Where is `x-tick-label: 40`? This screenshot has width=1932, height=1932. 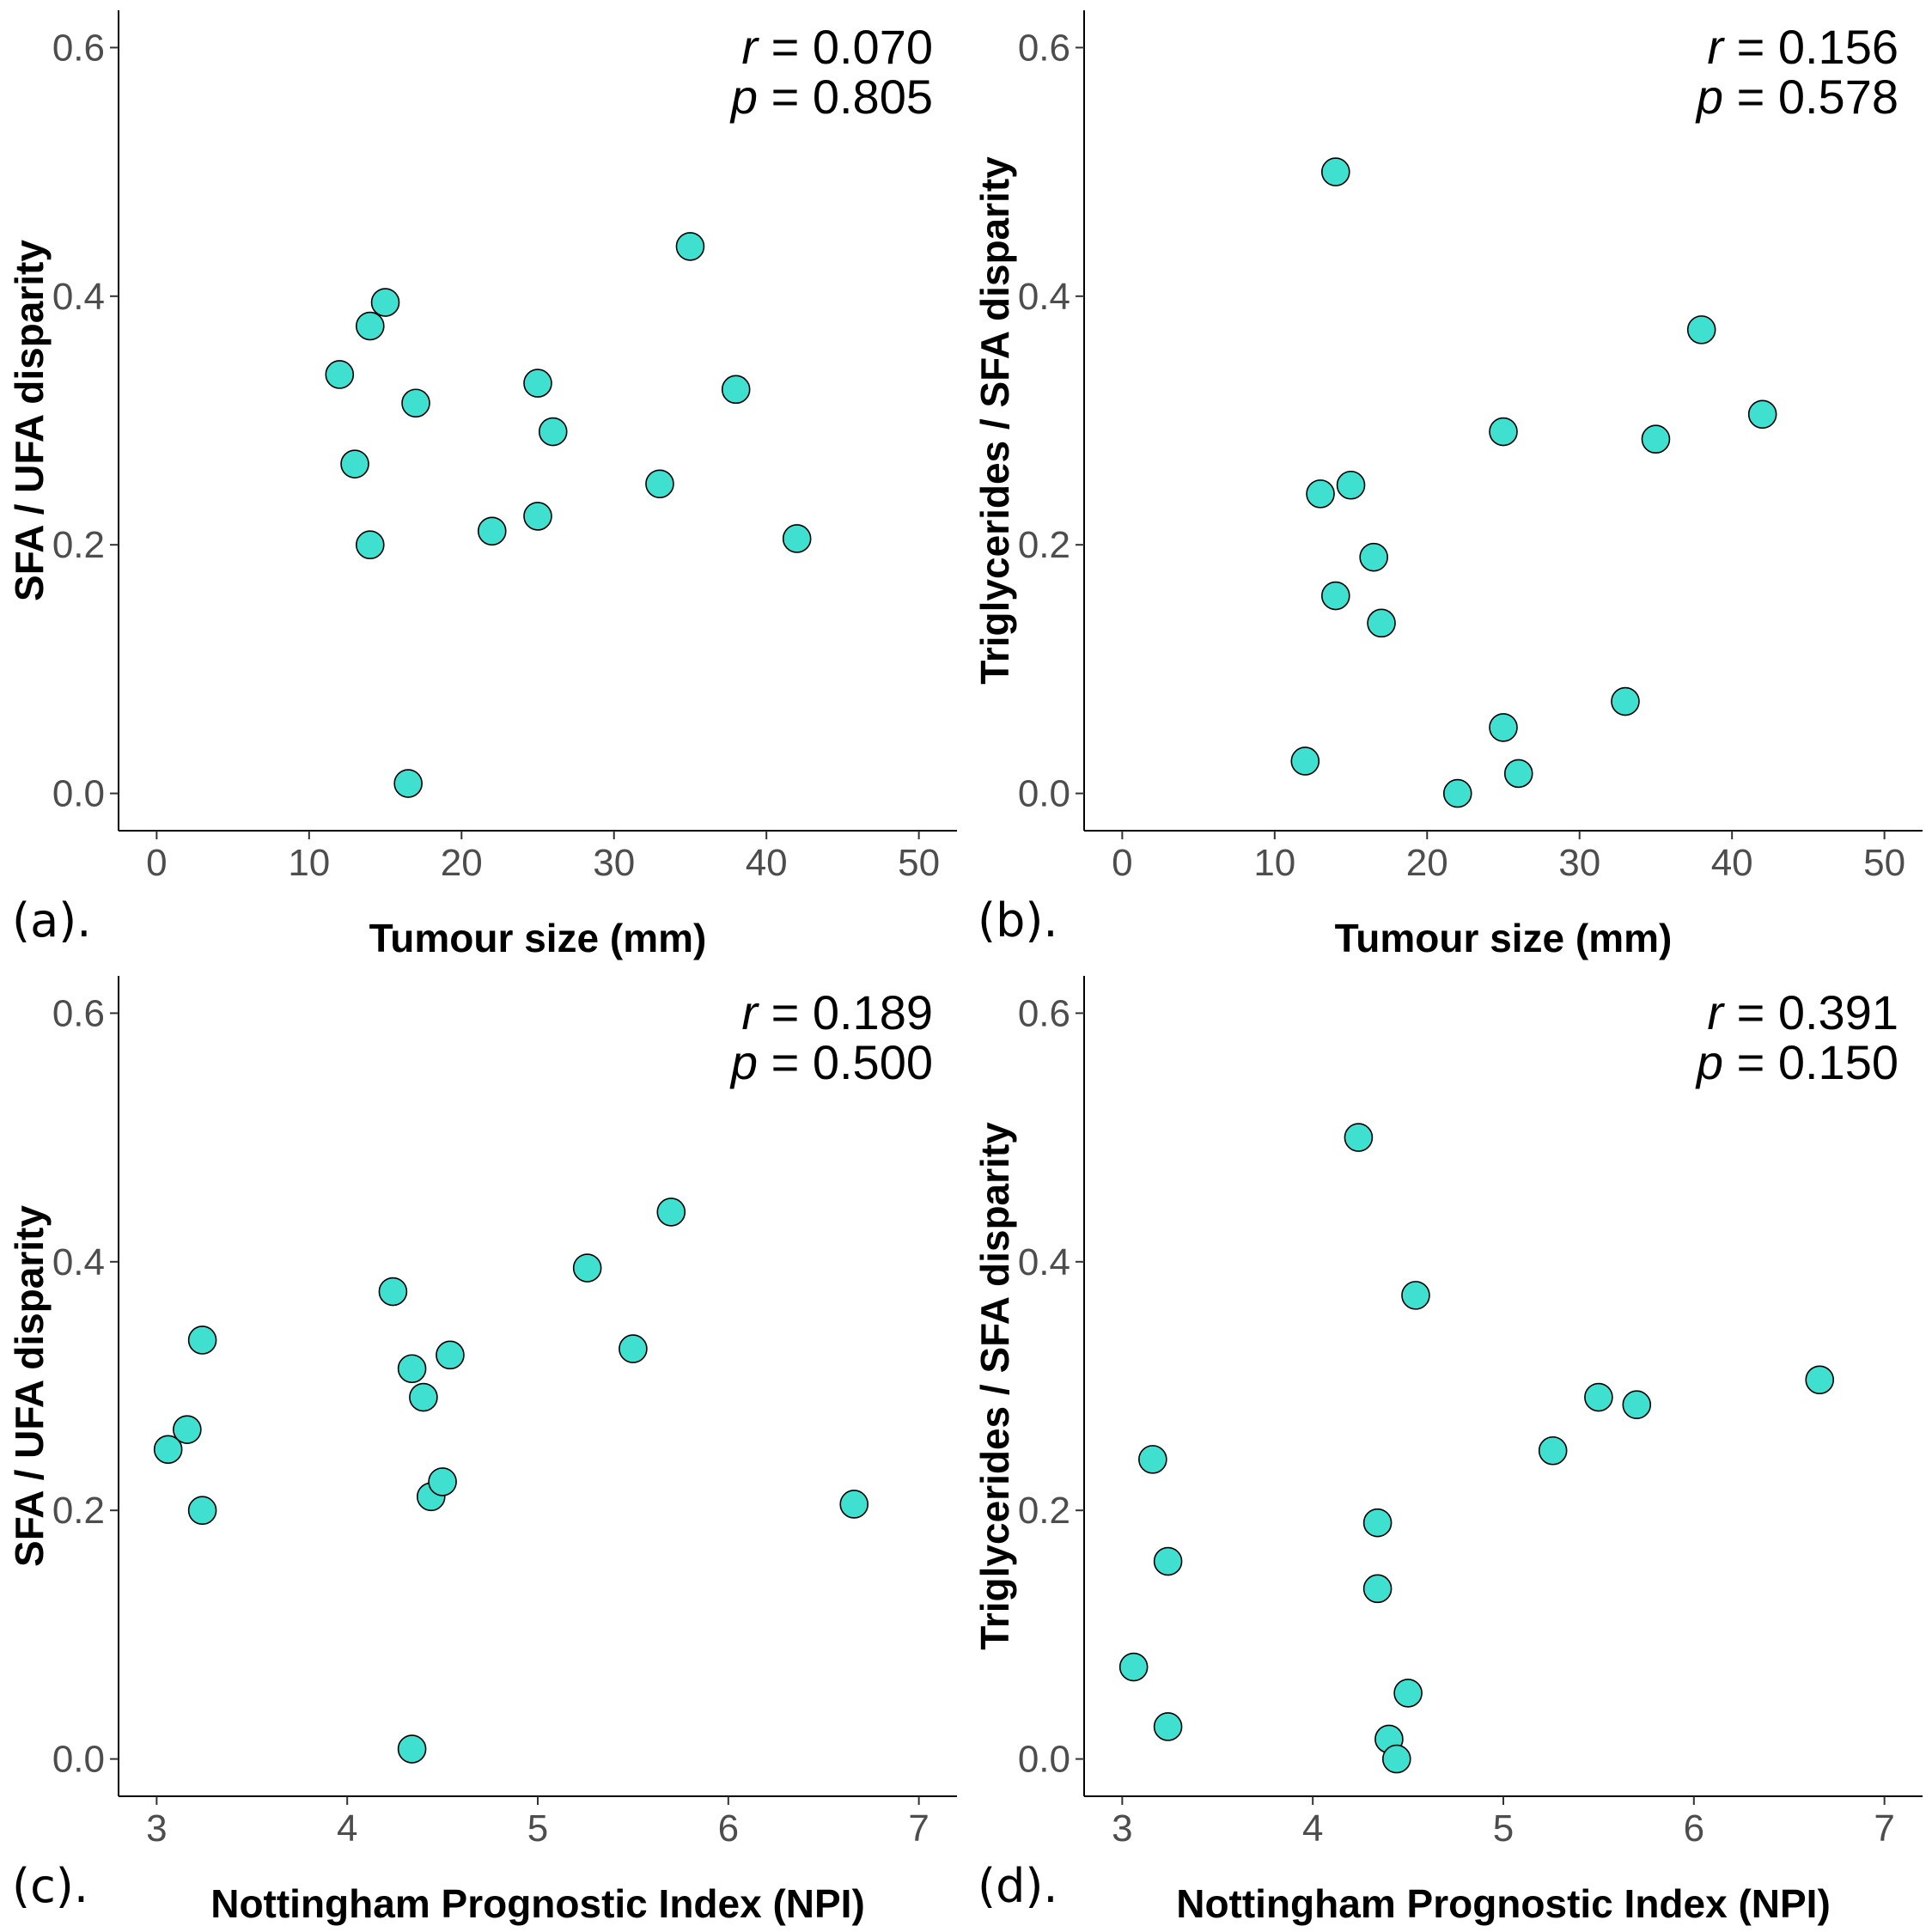 x-tick-label: 40 is located at coordinates (1732, 863).